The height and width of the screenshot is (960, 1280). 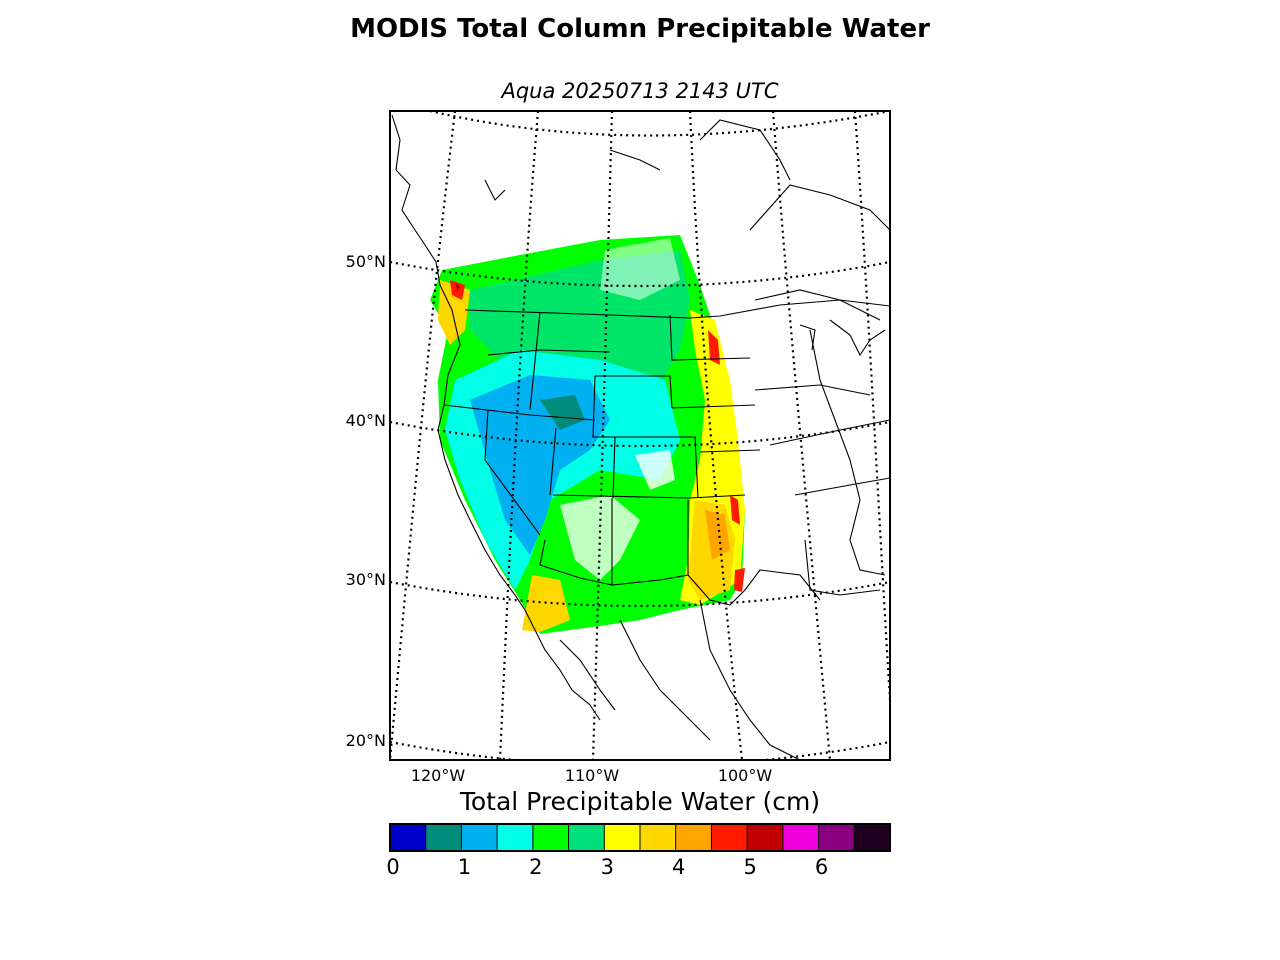 What do you see at coordinates (592, 775) in the screenshot?
I see `lon-label-110w: 110°W` at bounding box center [592, 775].